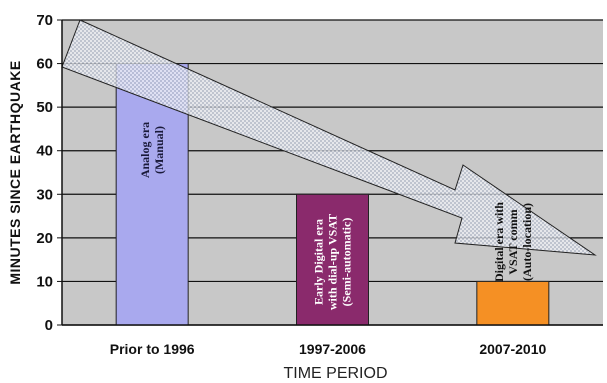  What do you see at coordinates (332, 349) in the screenshot?
I see `x-tick-label: 1997-2006` at bounding box center [332, 349].